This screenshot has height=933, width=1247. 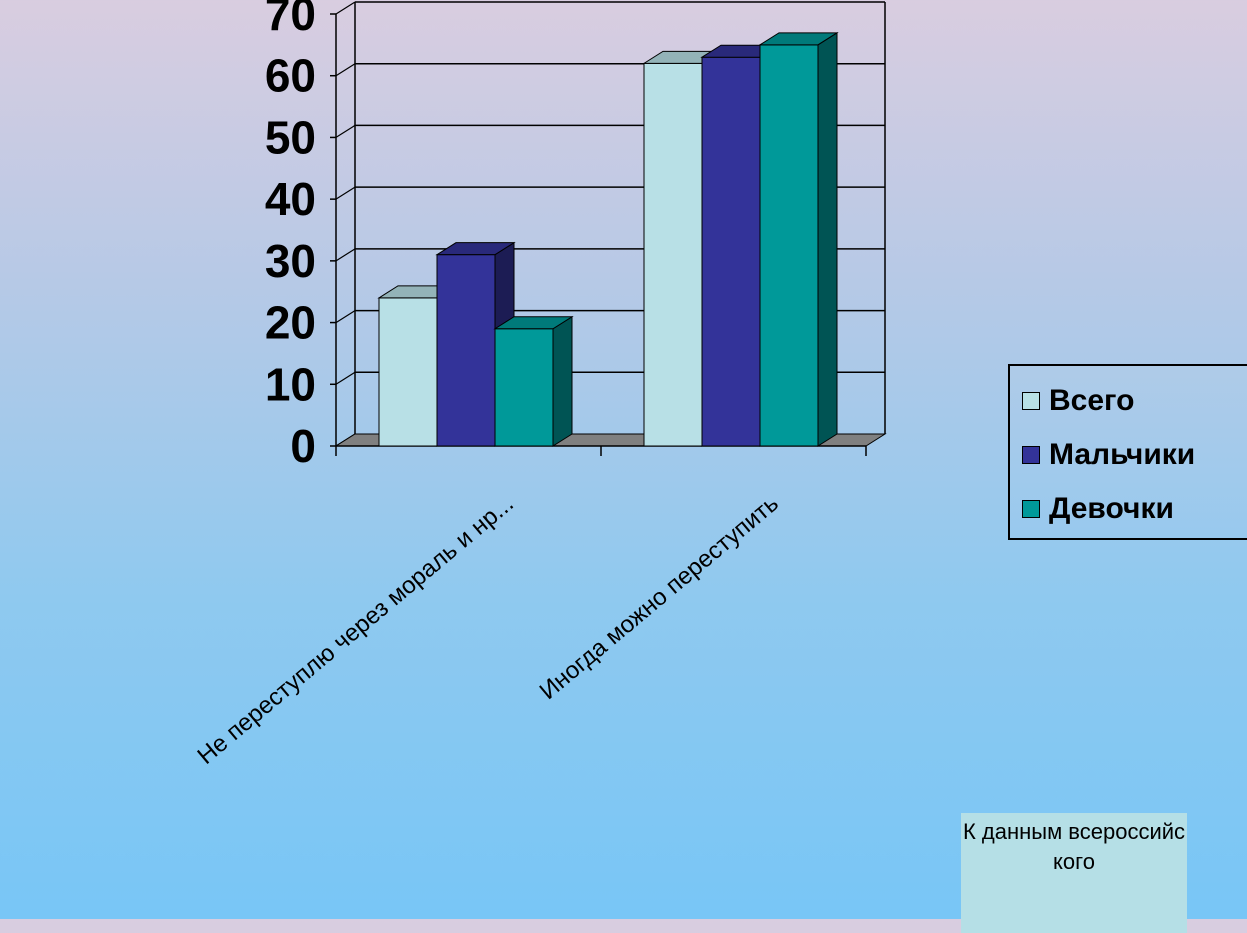 What do you see at coordinates (290, 323) in the screenshot?
I see `y-tick-label: 20` at bounding box center [290, 323].